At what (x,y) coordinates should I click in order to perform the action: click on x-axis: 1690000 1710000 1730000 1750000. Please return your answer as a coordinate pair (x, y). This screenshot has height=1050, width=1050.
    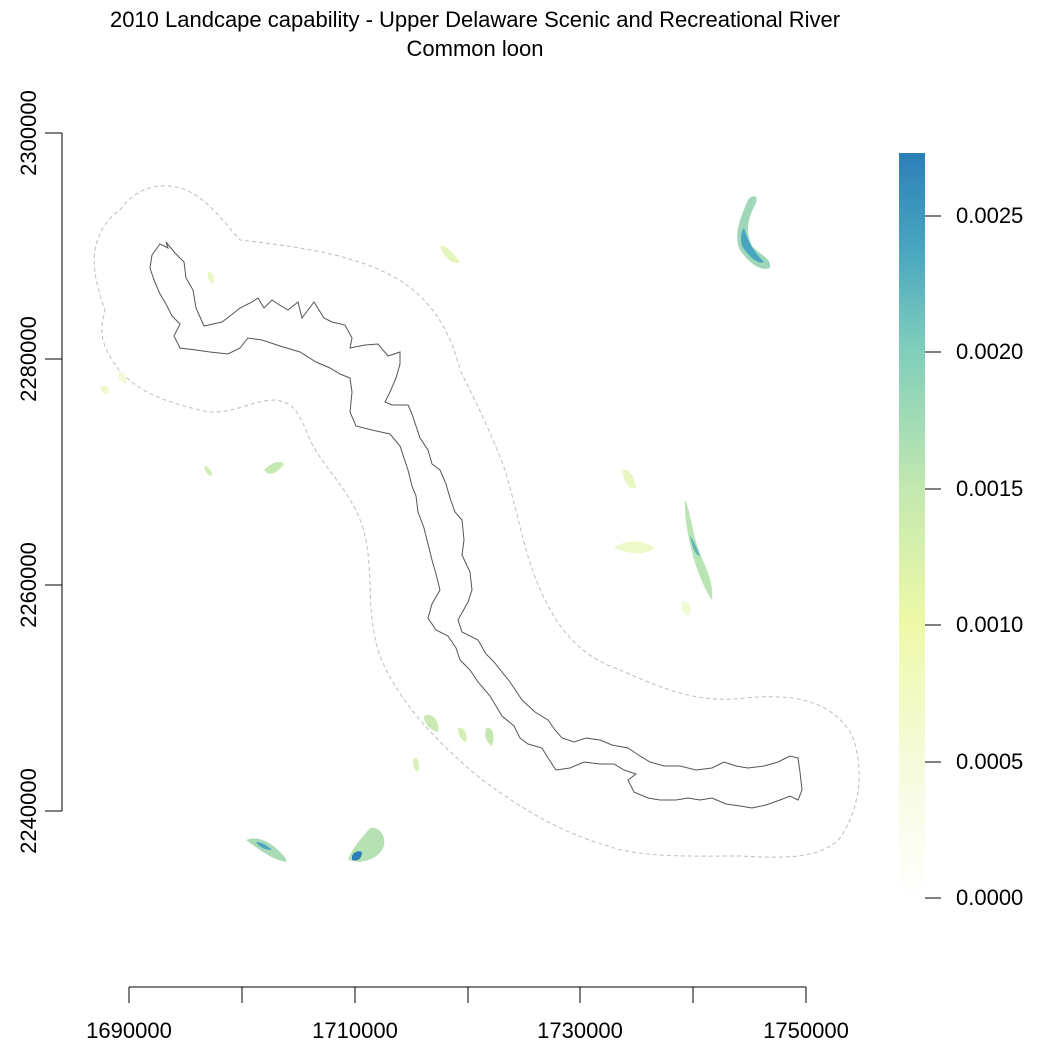
    Looking at the image, I should click on (467, 1014).